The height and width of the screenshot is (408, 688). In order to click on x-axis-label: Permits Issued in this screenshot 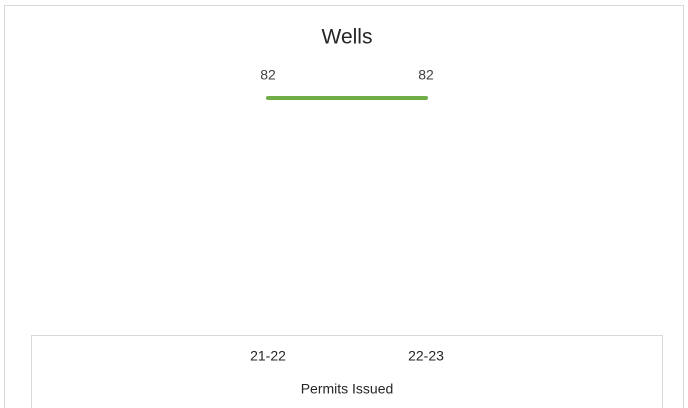, I will do `click(347, 389)`.